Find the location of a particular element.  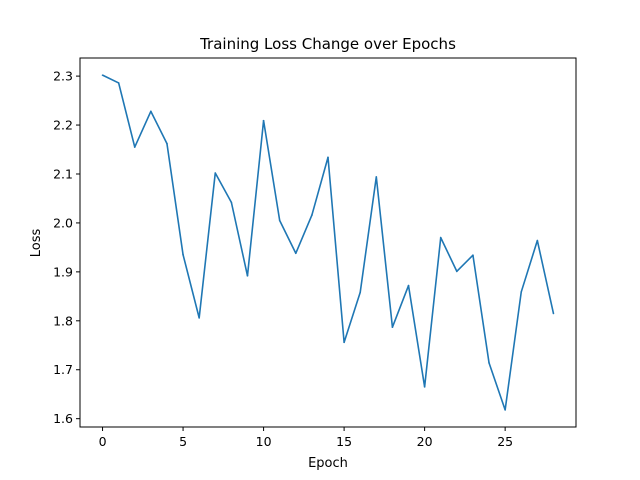

x-tick-label: 10 is located at coordinates (264, 441).